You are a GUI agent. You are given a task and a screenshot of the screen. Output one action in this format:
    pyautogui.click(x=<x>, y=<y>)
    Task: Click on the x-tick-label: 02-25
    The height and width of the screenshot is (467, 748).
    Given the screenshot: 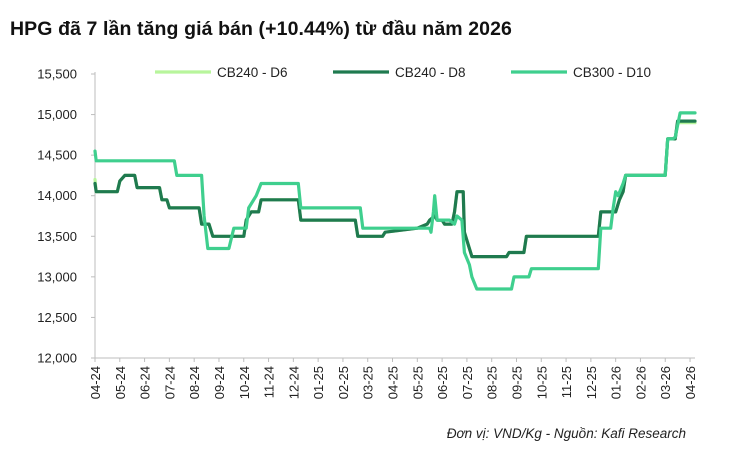 What is the action you would take?
    pyautogui.click(x=343, y=382)
    